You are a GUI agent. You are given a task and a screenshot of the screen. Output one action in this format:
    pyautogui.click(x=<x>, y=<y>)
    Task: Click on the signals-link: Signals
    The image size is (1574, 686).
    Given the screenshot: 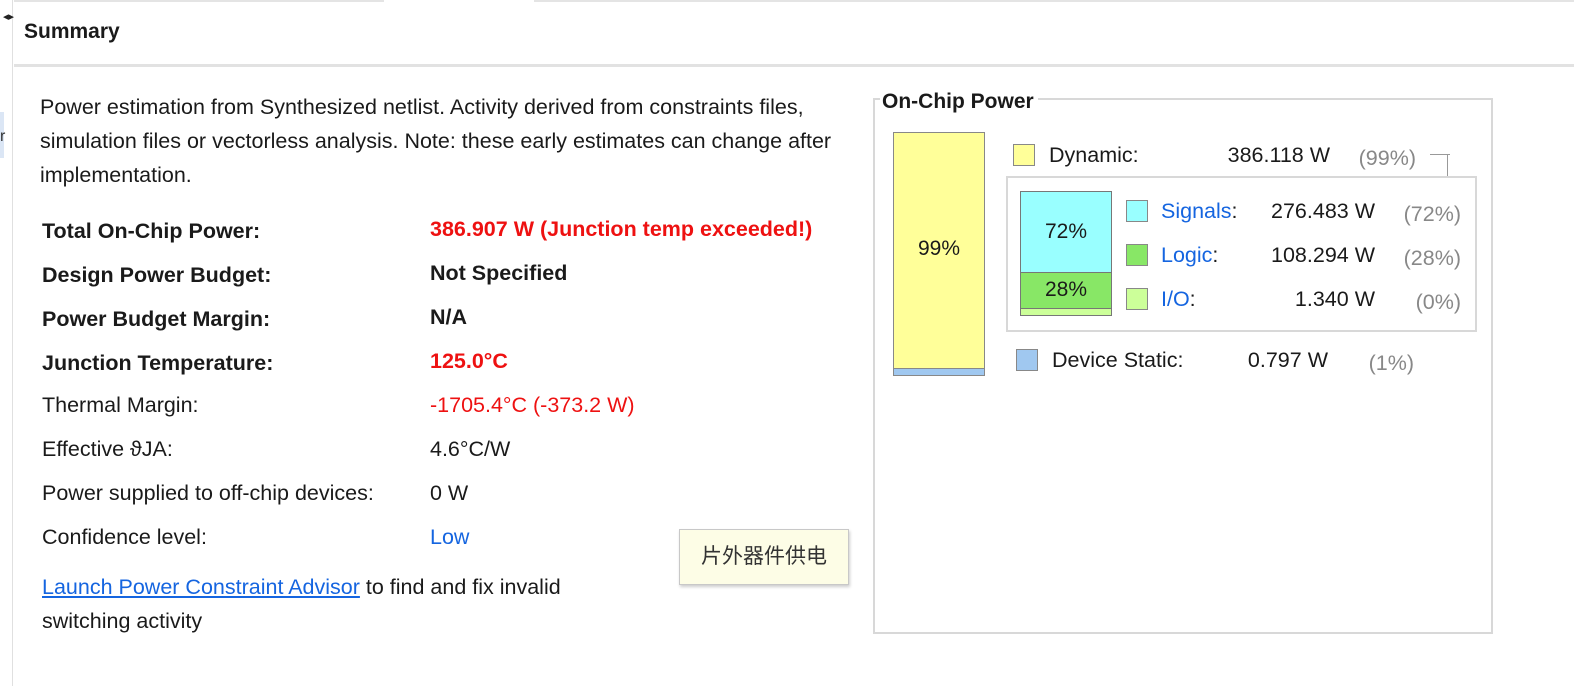 What is the action you would take?
    pyautogui.click(x=1196, y=211)
    